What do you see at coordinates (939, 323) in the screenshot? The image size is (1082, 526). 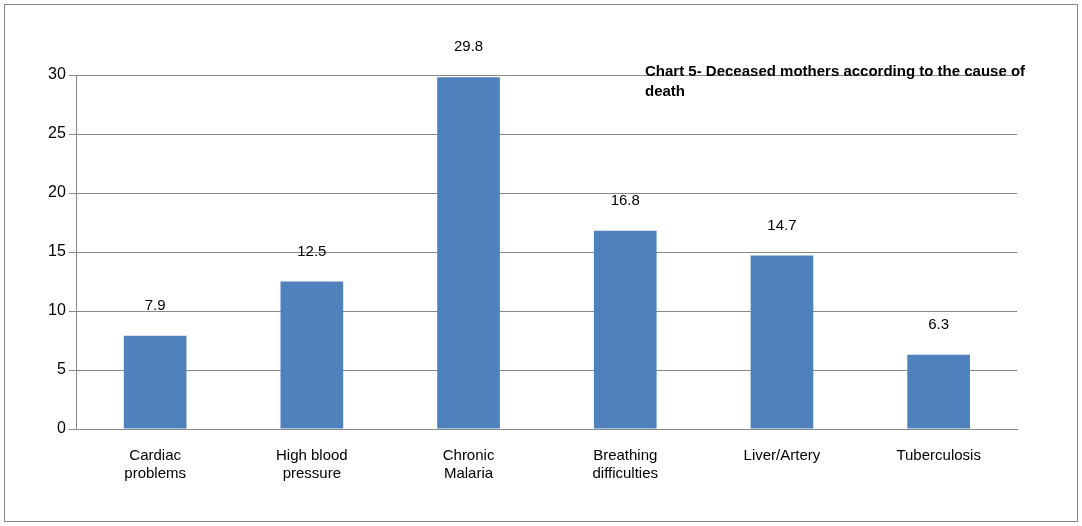 I see `data-label: 6.3` at bounding box center [939, 323].